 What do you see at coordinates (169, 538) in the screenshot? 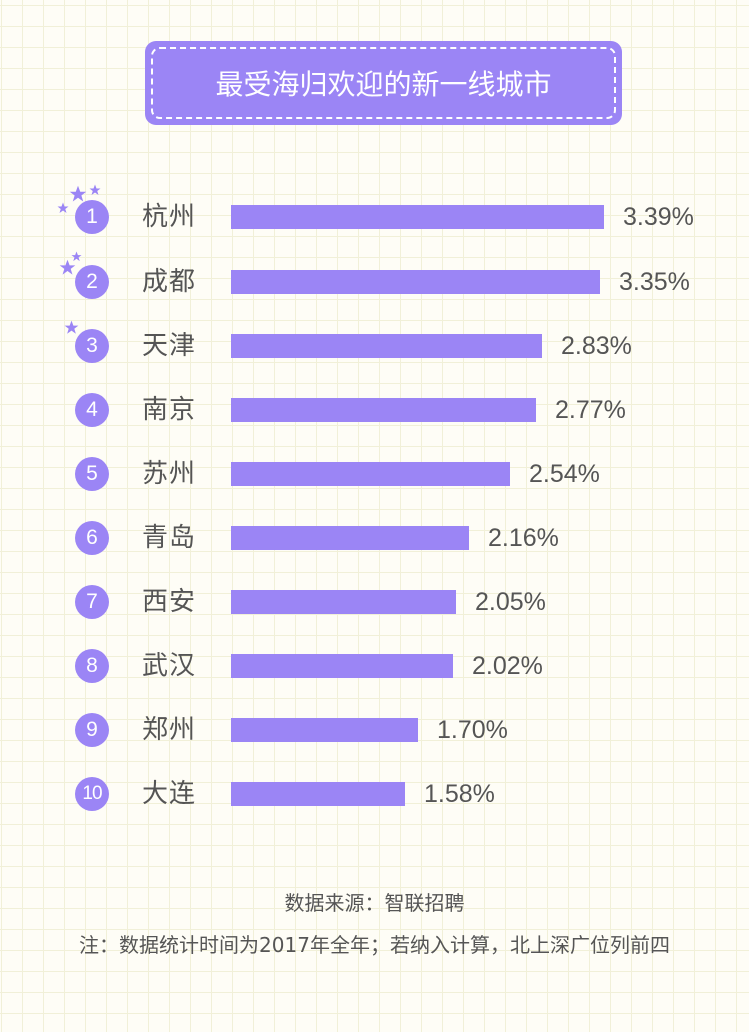
I see `city-label: 青岛` at bounding box center [169, 538].